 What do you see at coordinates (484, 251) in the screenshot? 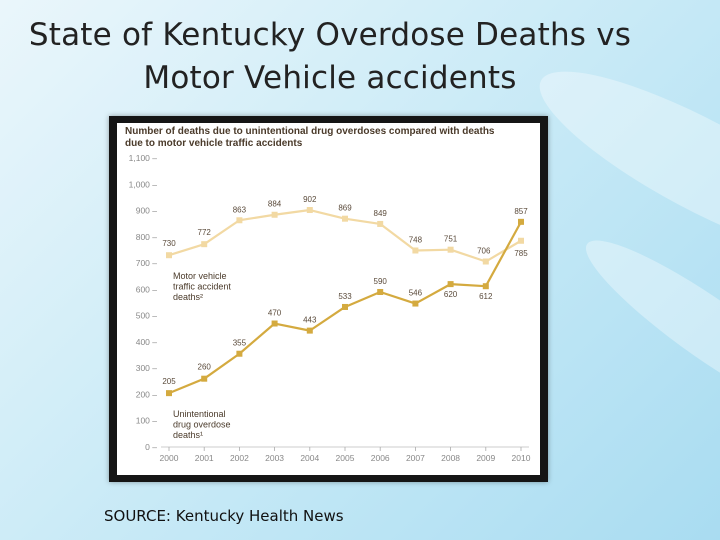
I see `data-label-motor: 706` at bounding box center [484, 251].